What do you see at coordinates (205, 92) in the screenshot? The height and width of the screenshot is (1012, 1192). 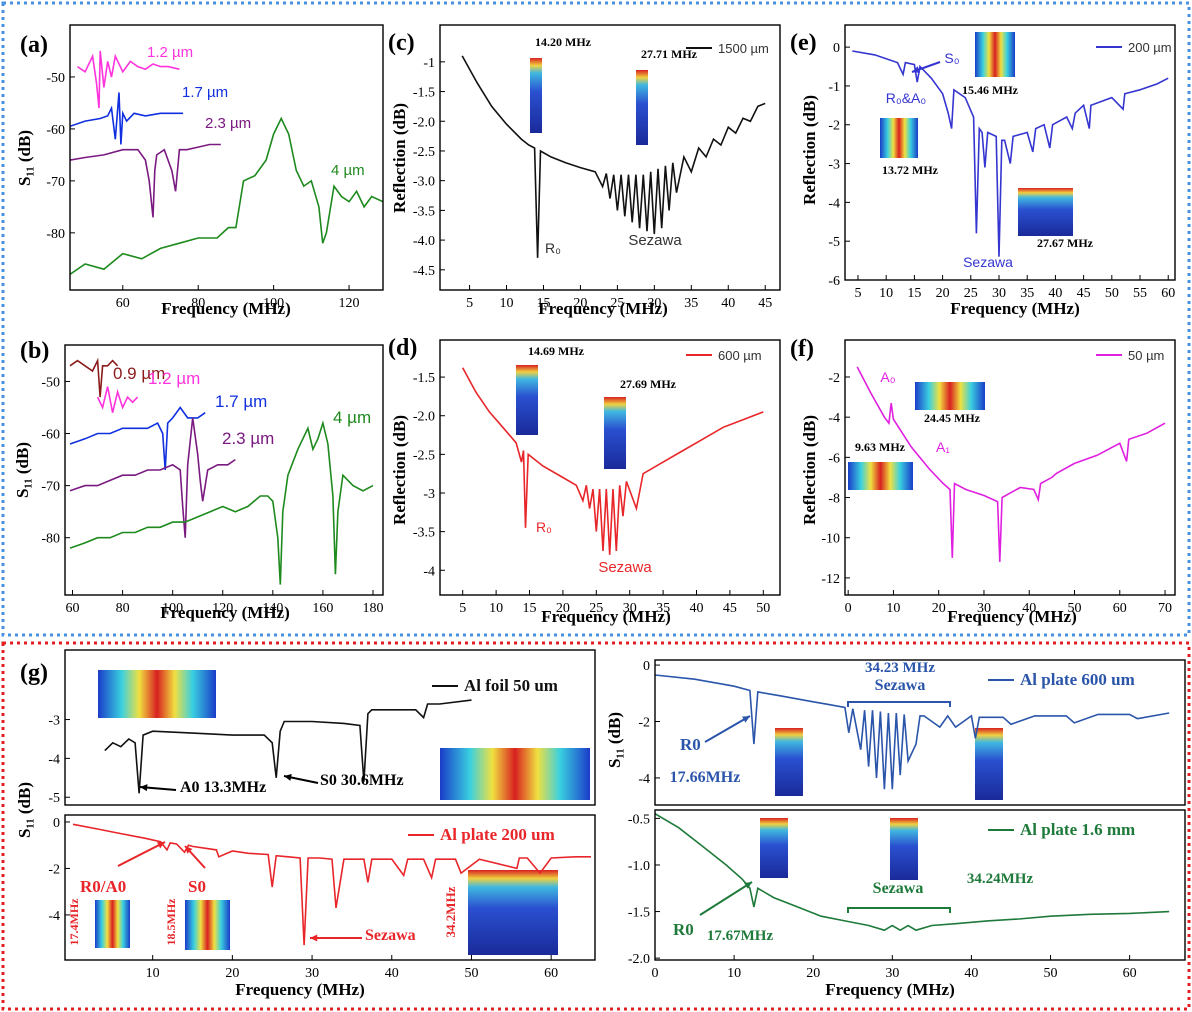 I see `series-label: 1.7 µm` at bounding box center [205, 92].